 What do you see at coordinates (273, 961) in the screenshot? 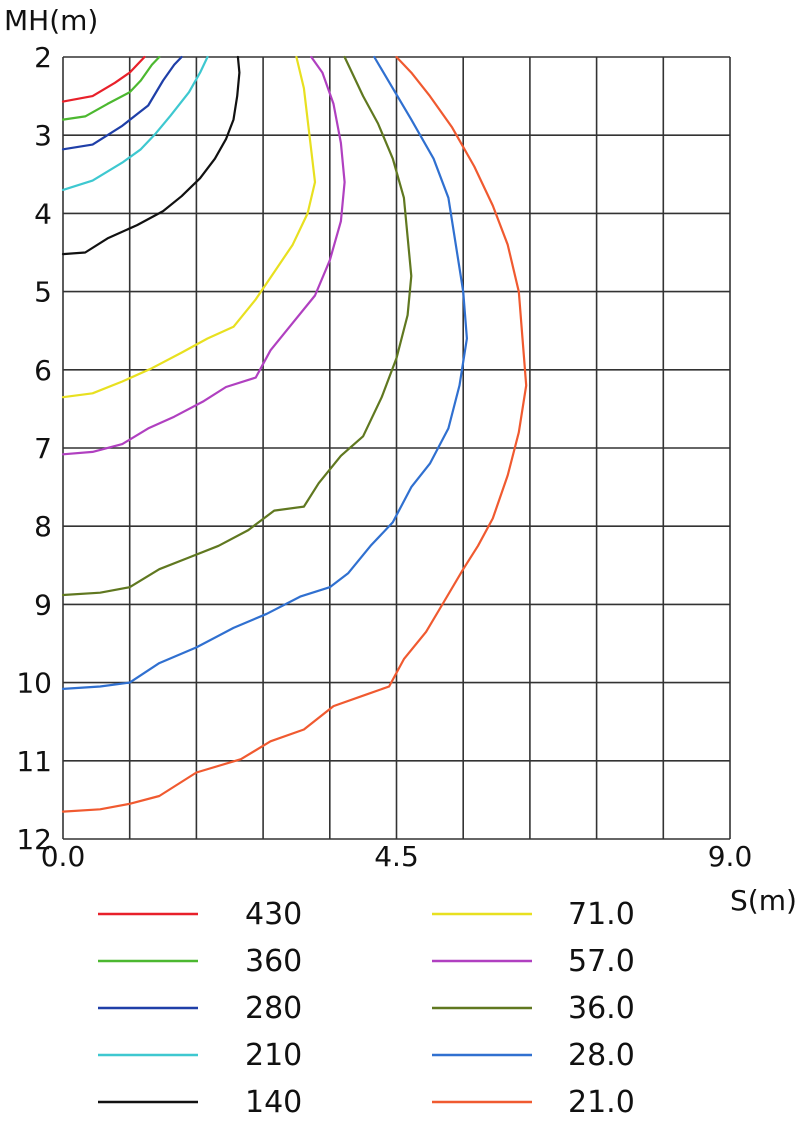
I see `legend-label-360: 360` at bounding box center [273, 961].